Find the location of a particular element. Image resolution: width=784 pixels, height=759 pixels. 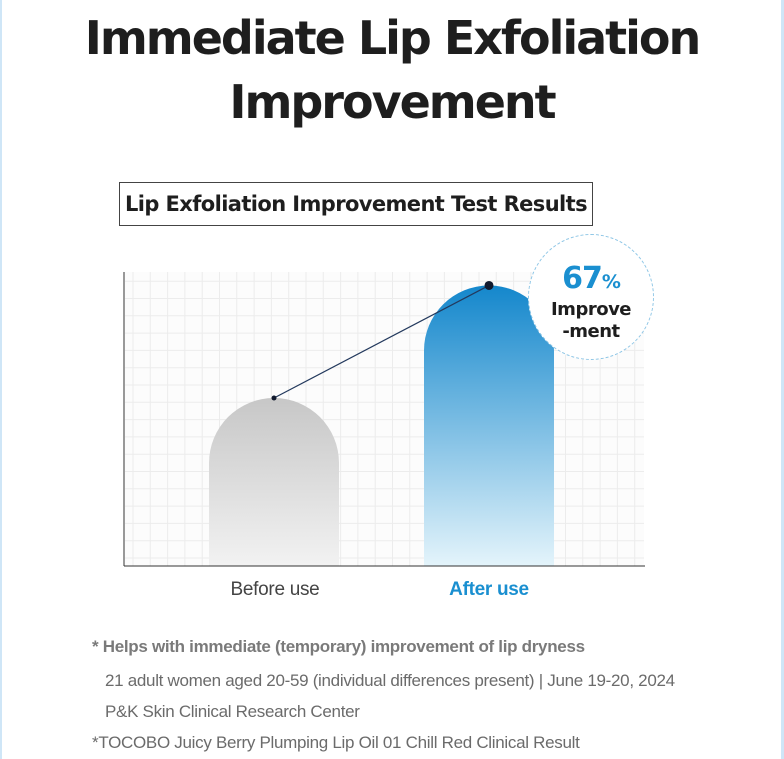

trend-line is located at coordinates (381, 341).